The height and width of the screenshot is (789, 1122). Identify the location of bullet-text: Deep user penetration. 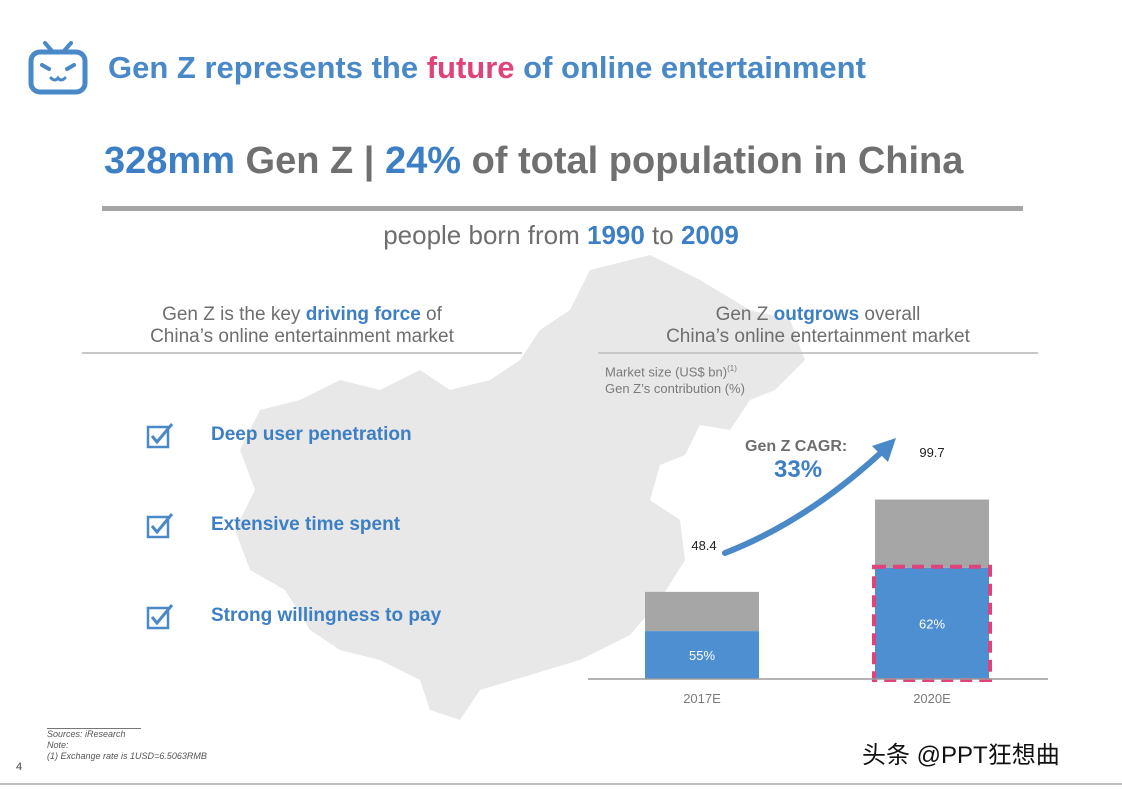
(311, 434).